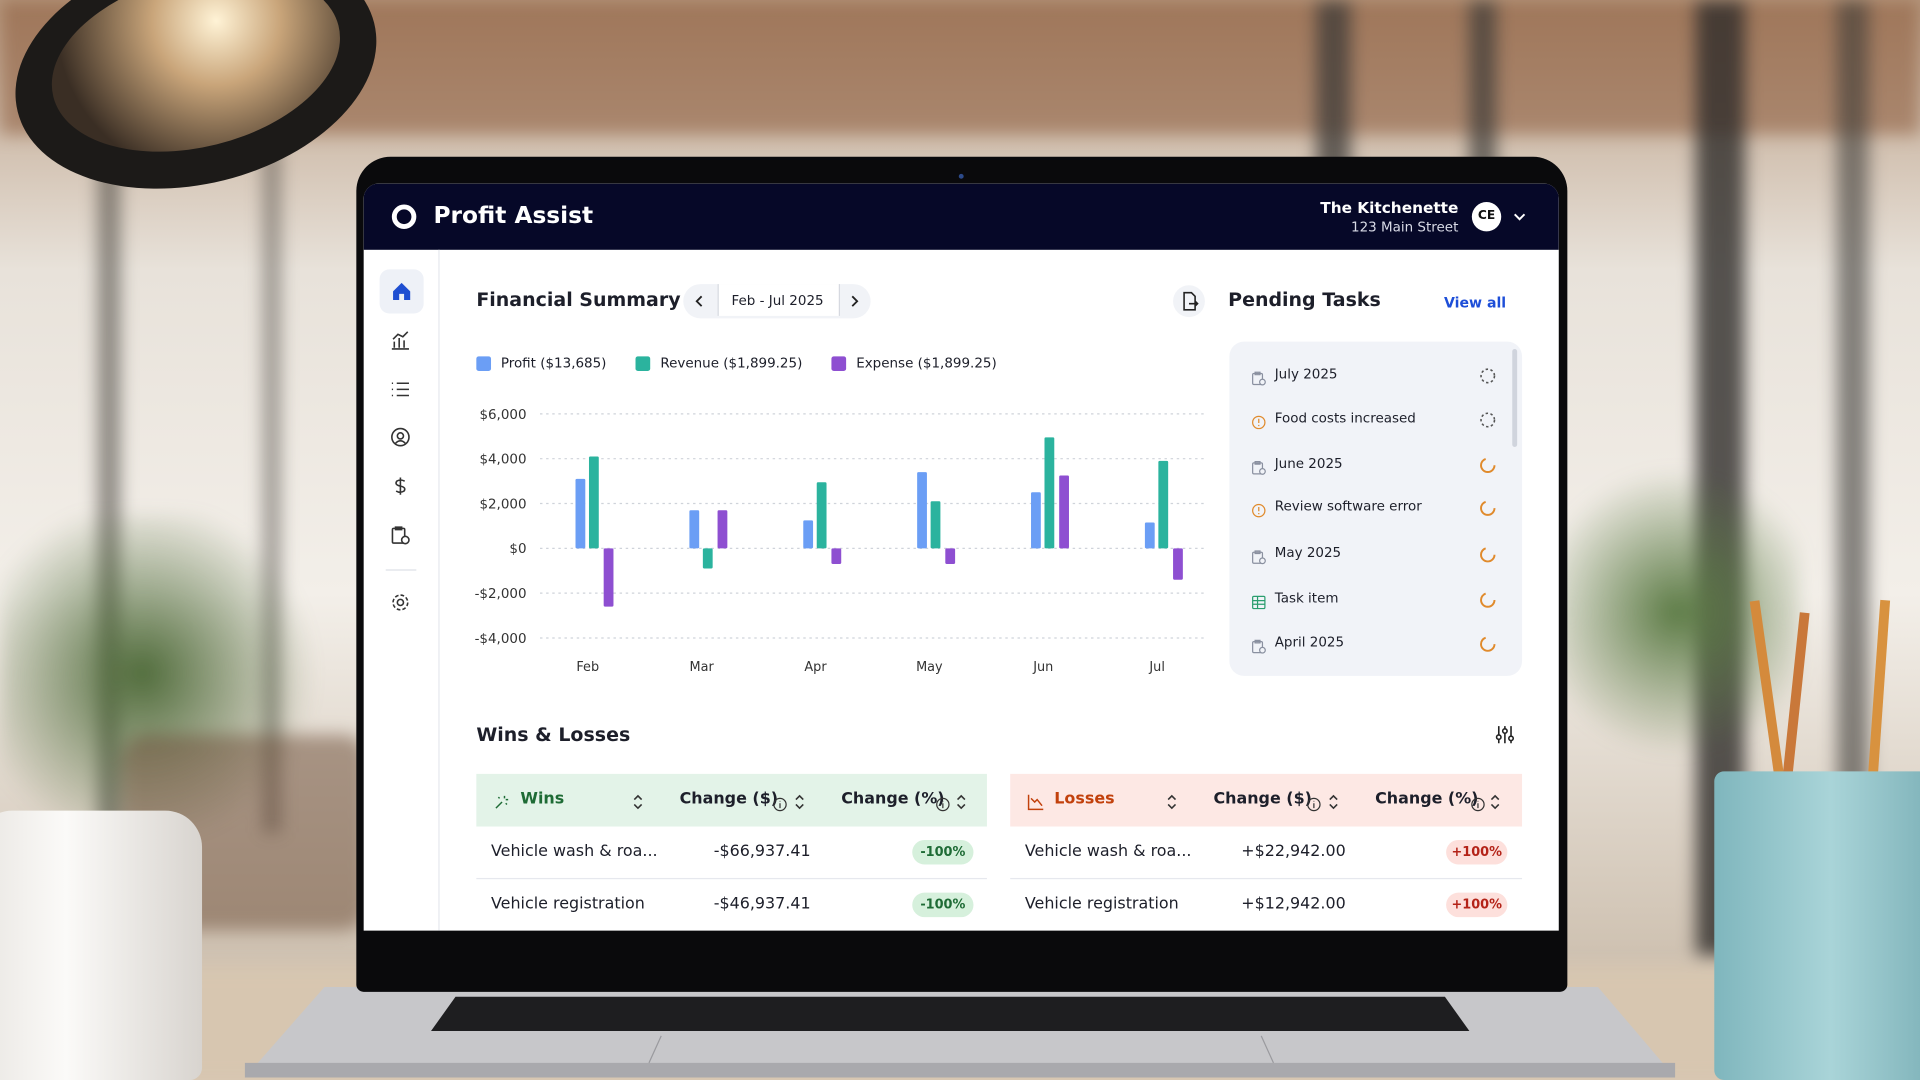 The width and height of the screenshot is (1920, 1080). Describe the element at coordinates (926, 363) in the screenshot. I see `legend-label: Expense ($1,899.25)` at that location.